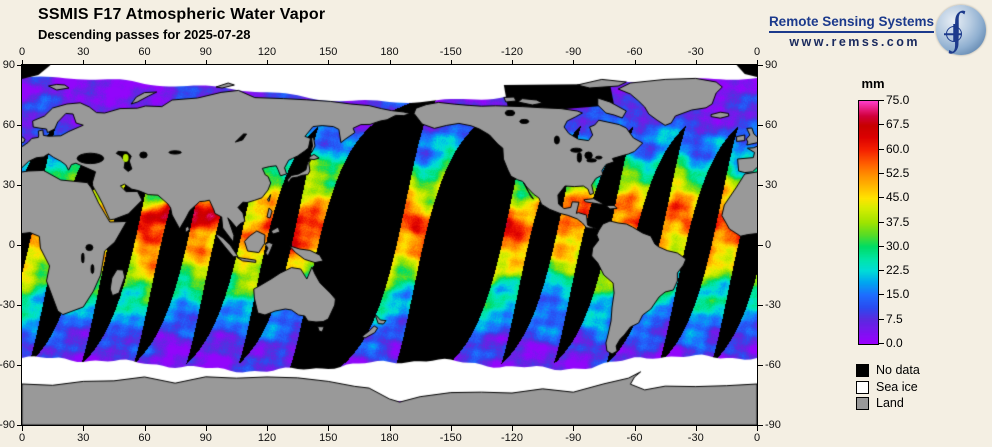  Describe the element at coordinates (450, 438) in the screenshot. I see `x-tick-label-bottom: -150` at that location.